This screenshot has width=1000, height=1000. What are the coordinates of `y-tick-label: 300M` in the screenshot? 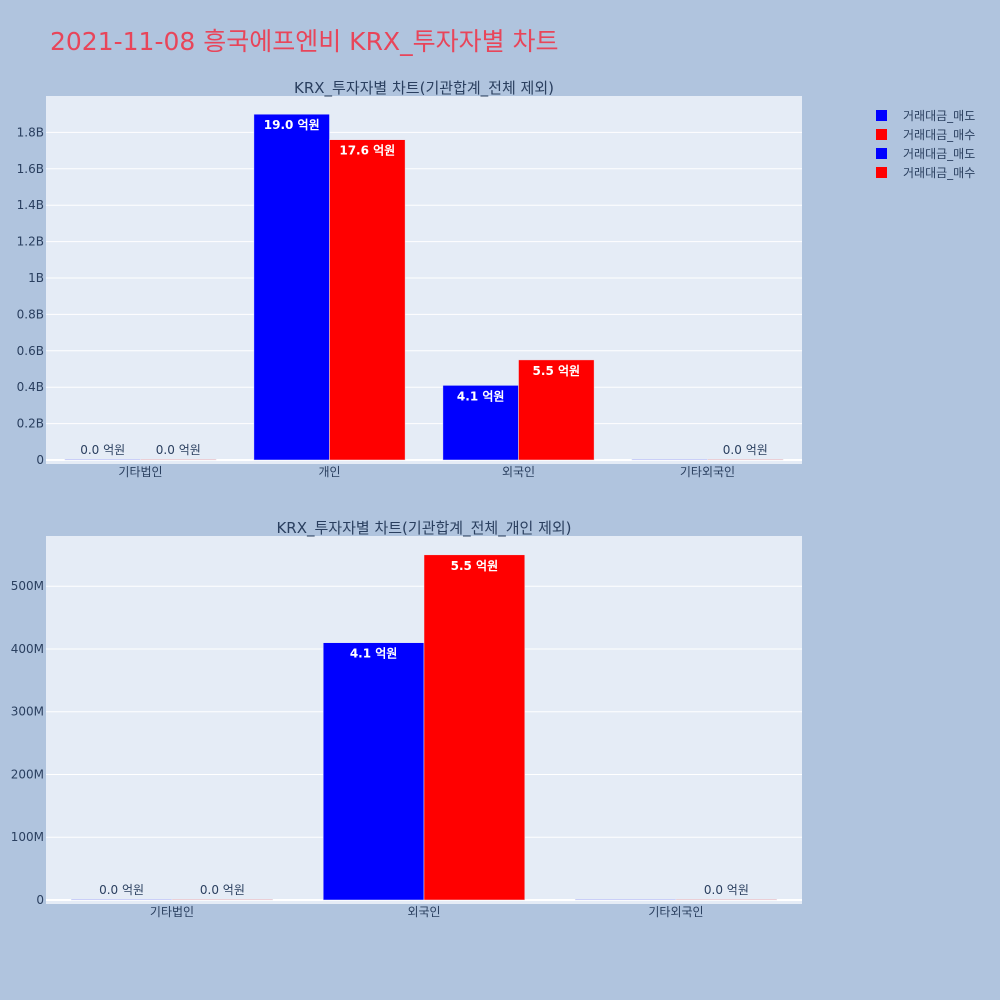 It's located at (27, 712).